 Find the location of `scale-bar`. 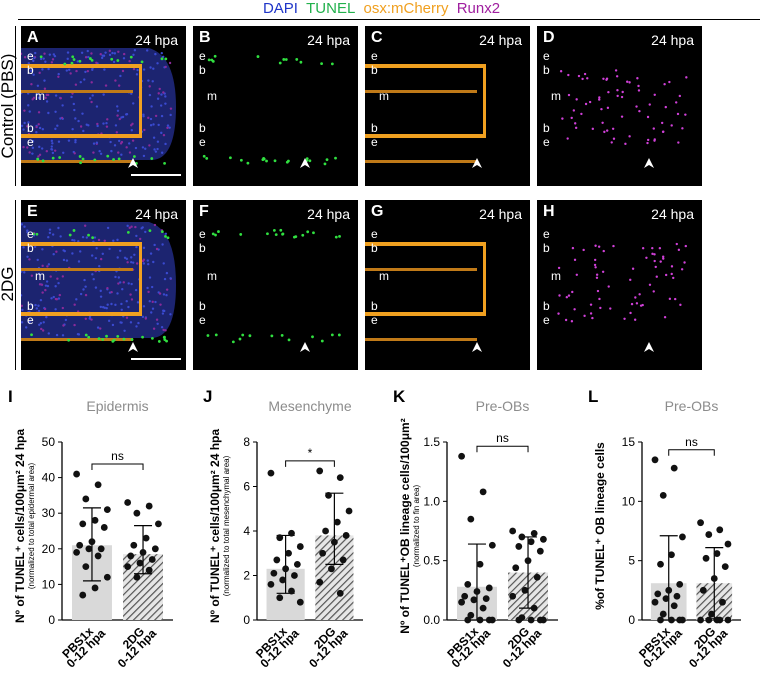

scale-bar is located at coordinates (156, 175).